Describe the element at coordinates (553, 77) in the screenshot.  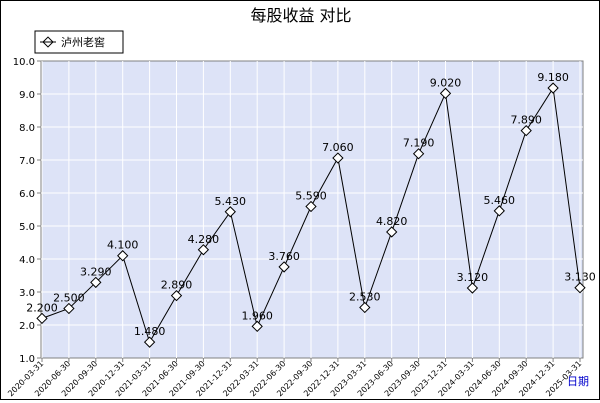
I see `data-label: 9.180` at that location.